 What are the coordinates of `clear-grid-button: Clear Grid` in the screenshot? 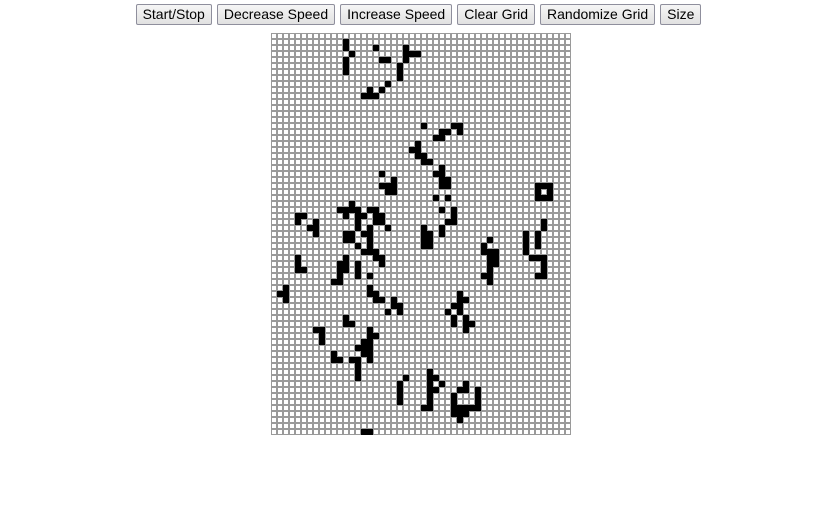 It's located at (496, 14).